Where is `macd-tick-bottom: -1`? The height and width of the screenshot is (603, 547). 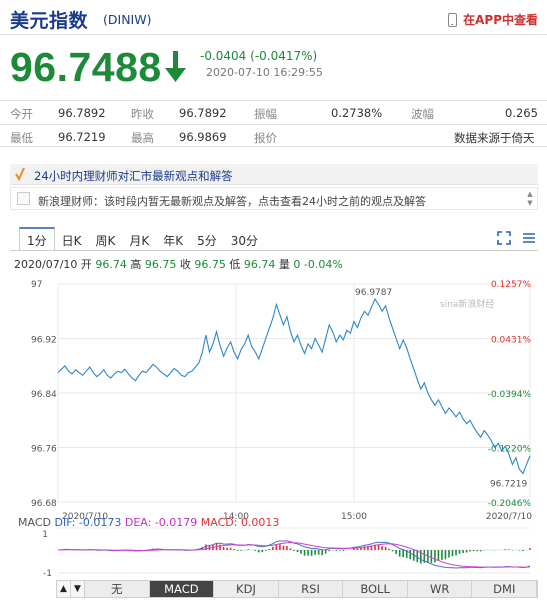 macd-tick-bottom: -1 is located at coordinates (47, 573).